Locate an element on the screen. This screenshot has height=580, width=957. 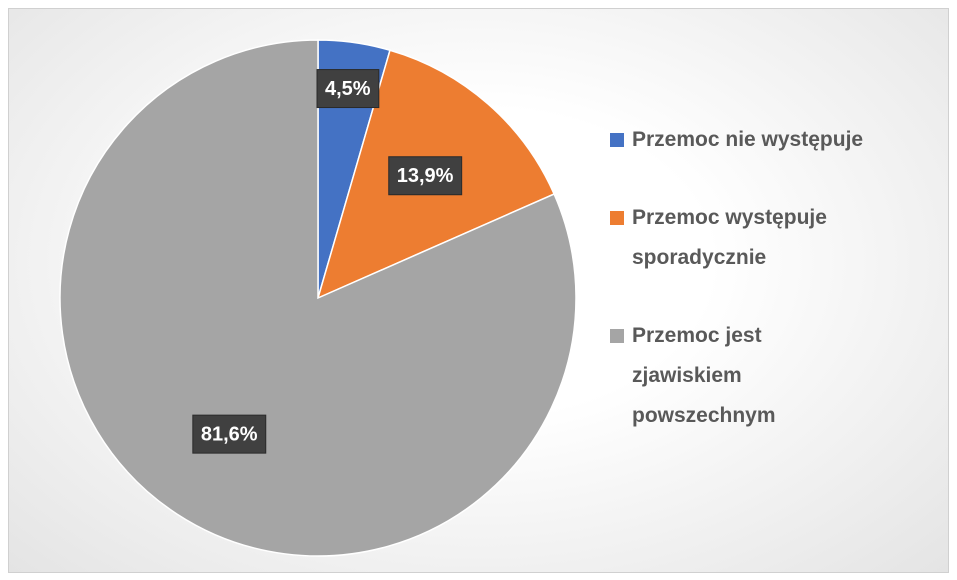
legend-label: Przemoc występuje sporadycznie is located at coordinates (729, 237).